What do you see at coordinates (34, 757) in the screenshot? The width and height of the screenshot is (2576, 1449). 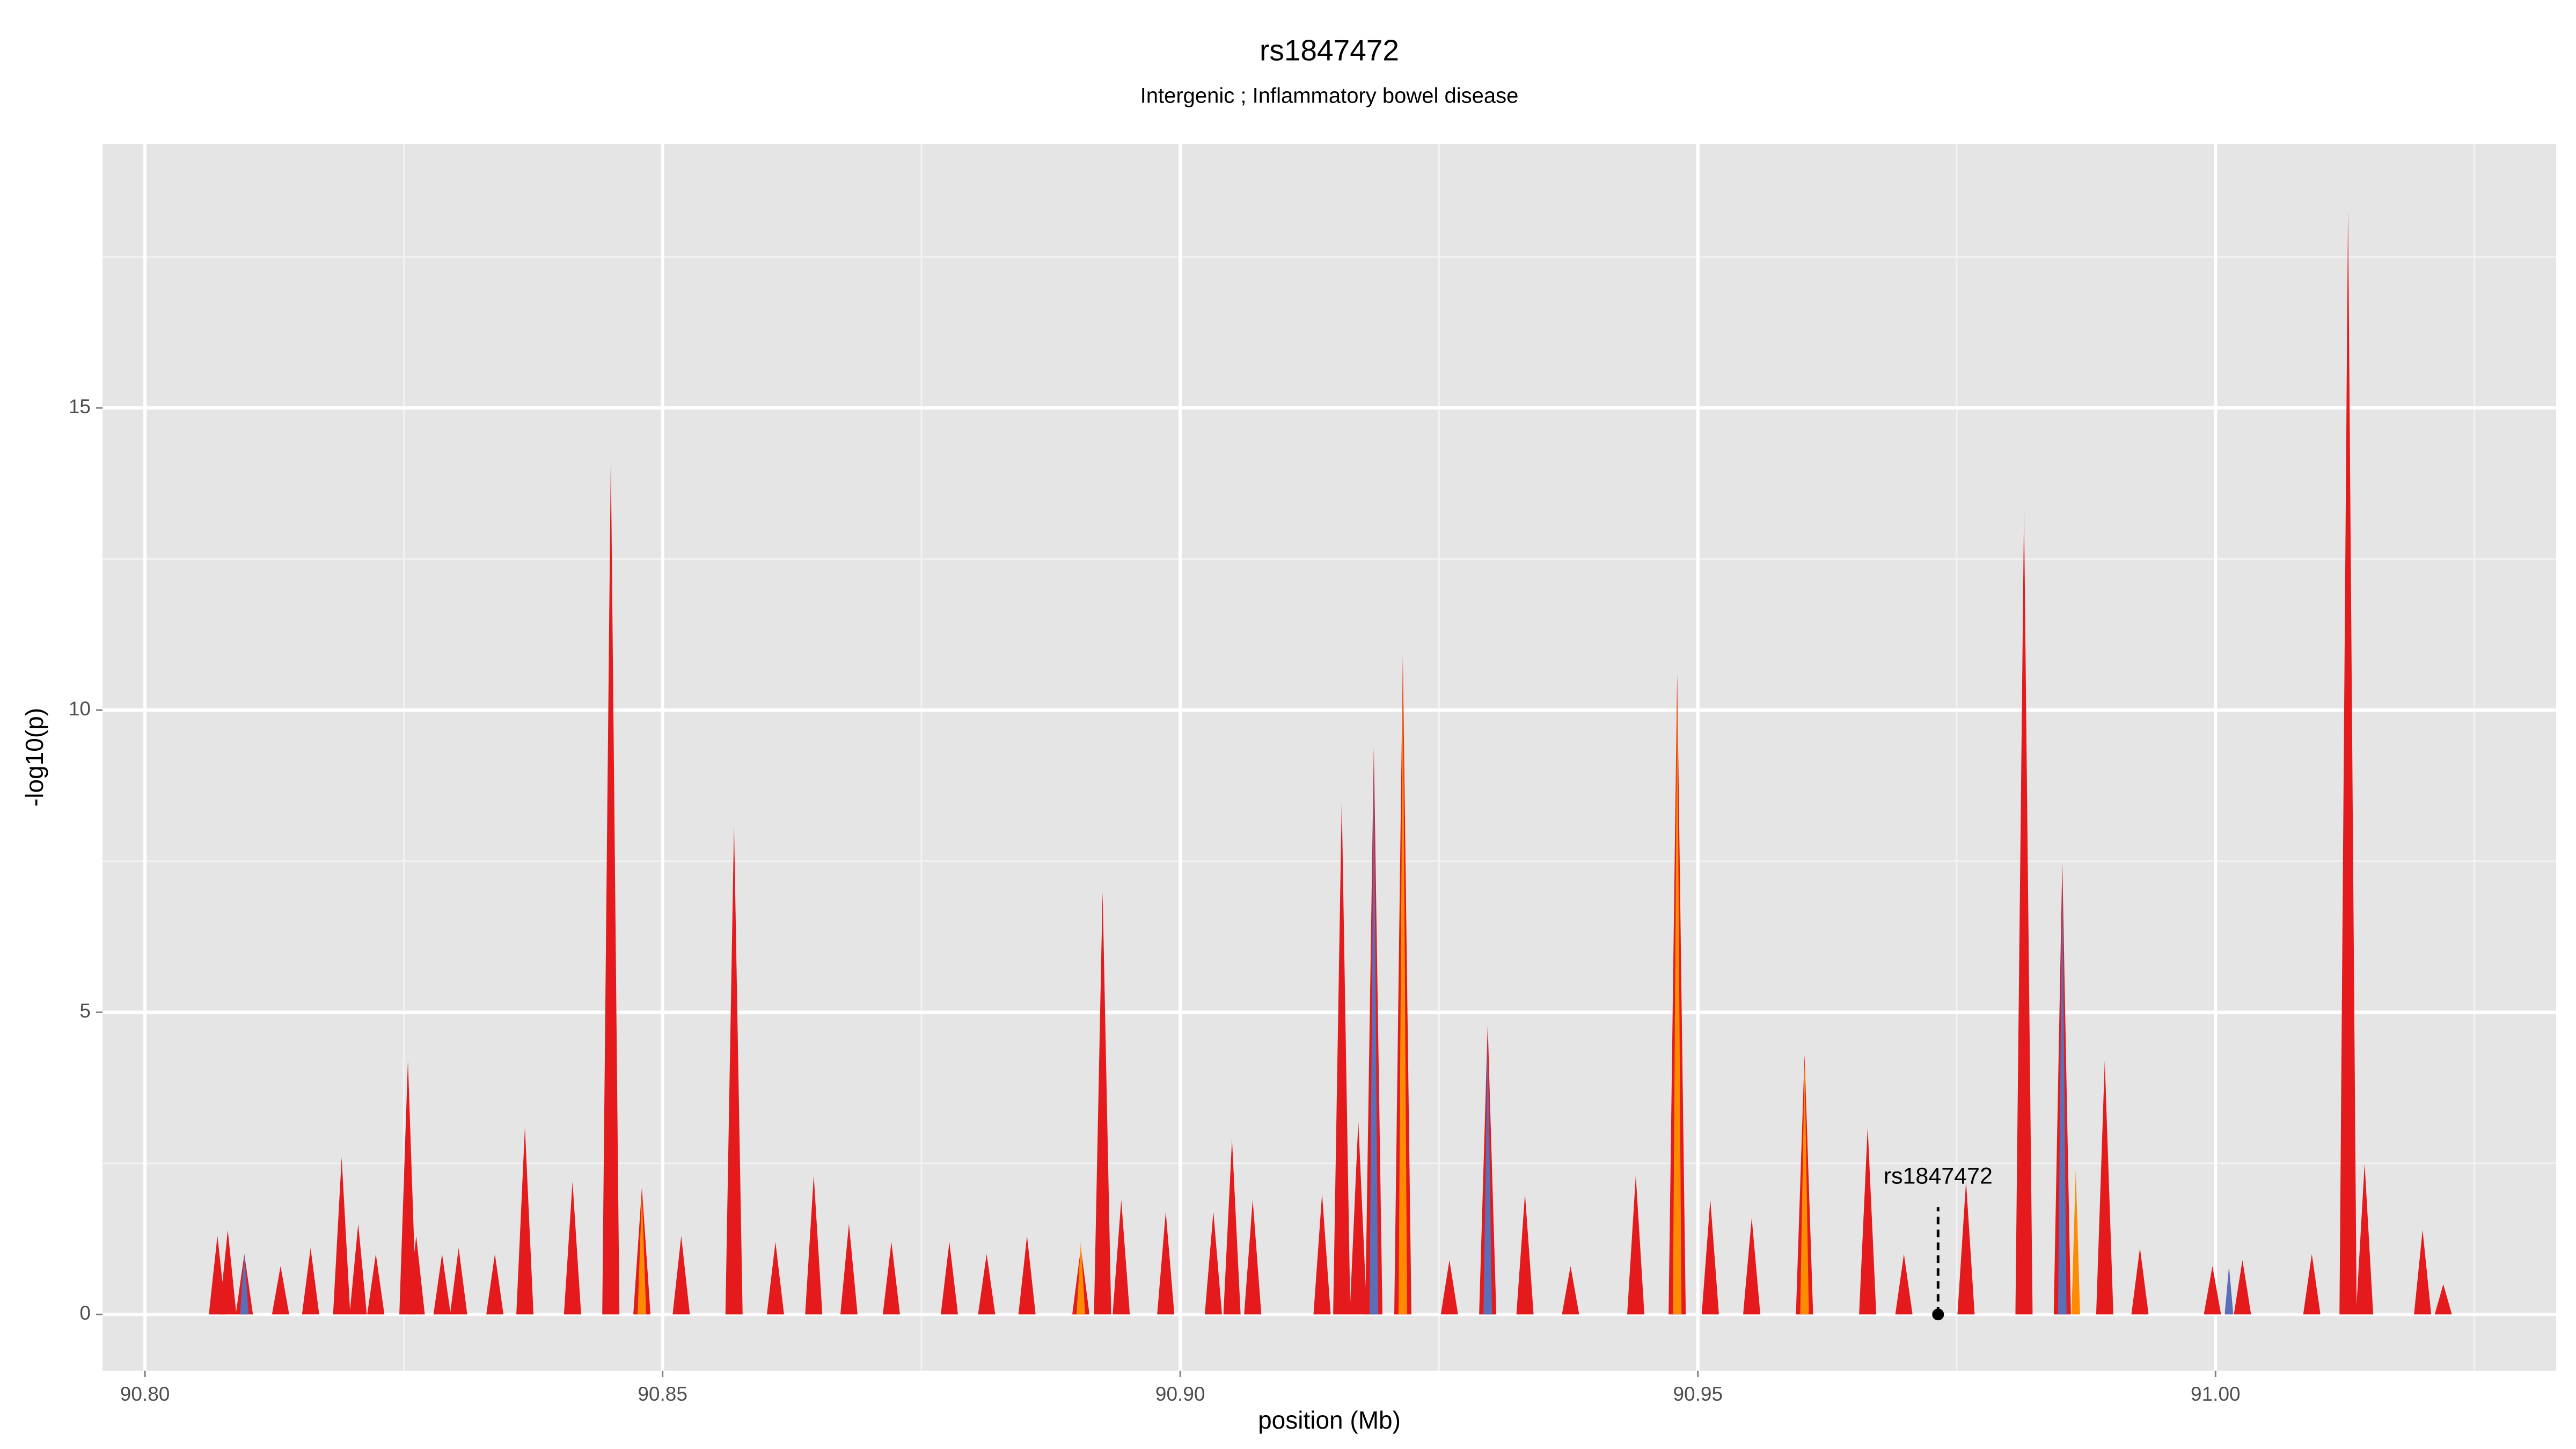 I see `y-axis-label: -log10(p)` at bounding box center [34, 757].